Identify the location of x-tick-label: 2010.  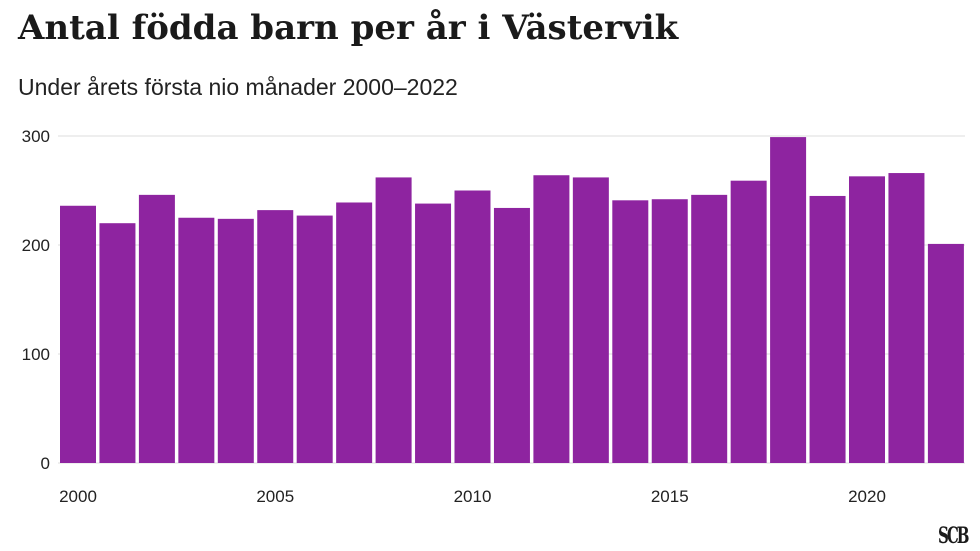
(473, 496).